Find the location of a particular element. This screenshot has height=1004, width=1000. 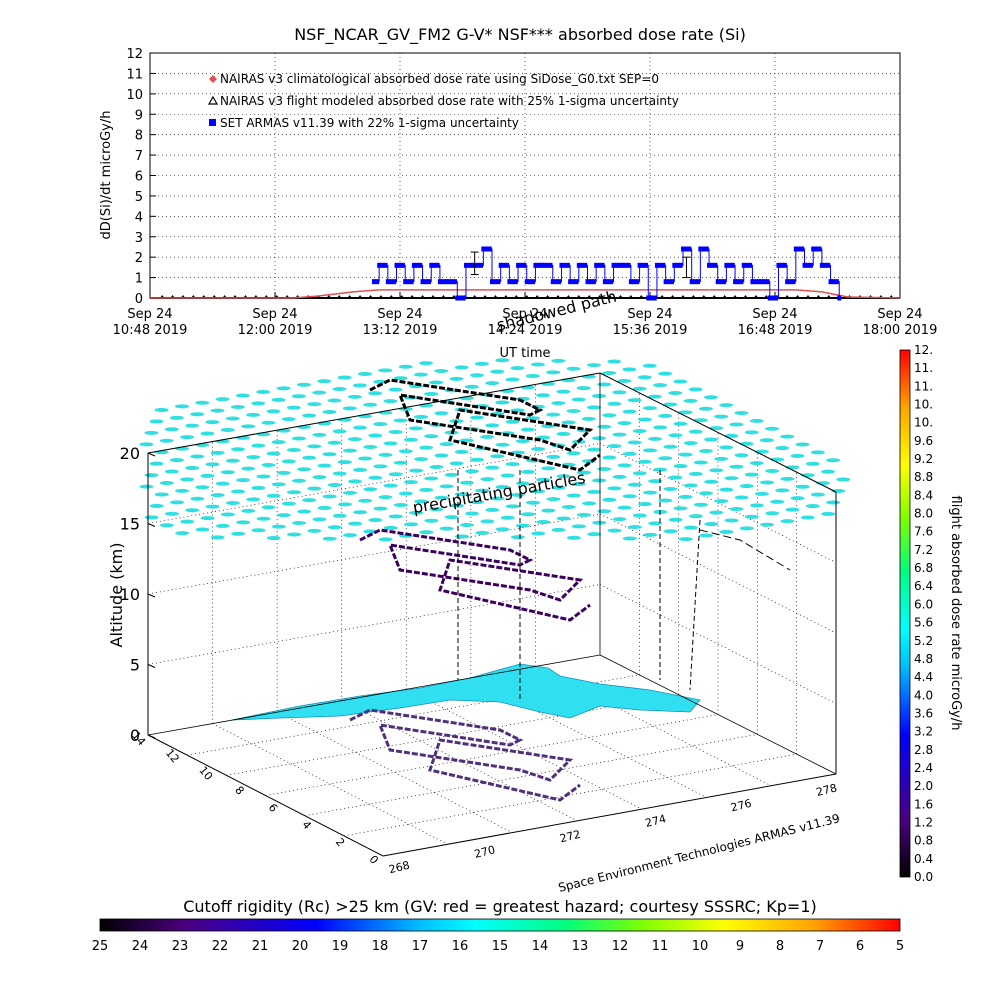

flight-track-segment is located at coordinates (465, 755).